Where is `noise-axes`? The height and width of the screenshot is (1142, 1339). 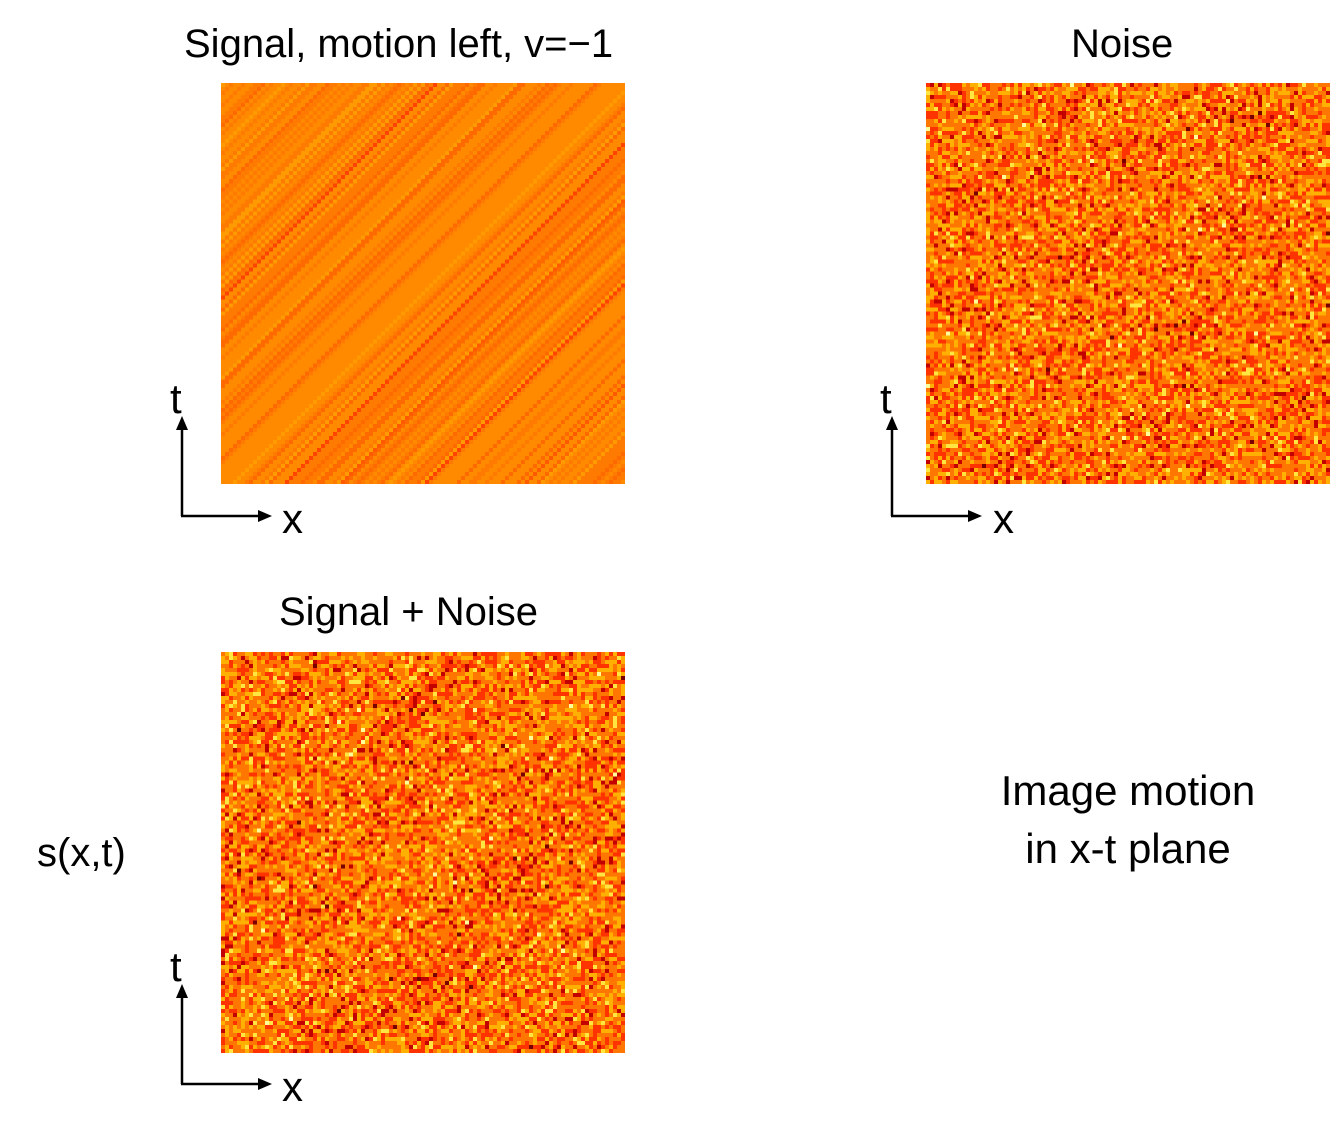
noise-axes is located at coordinates (934, 469).